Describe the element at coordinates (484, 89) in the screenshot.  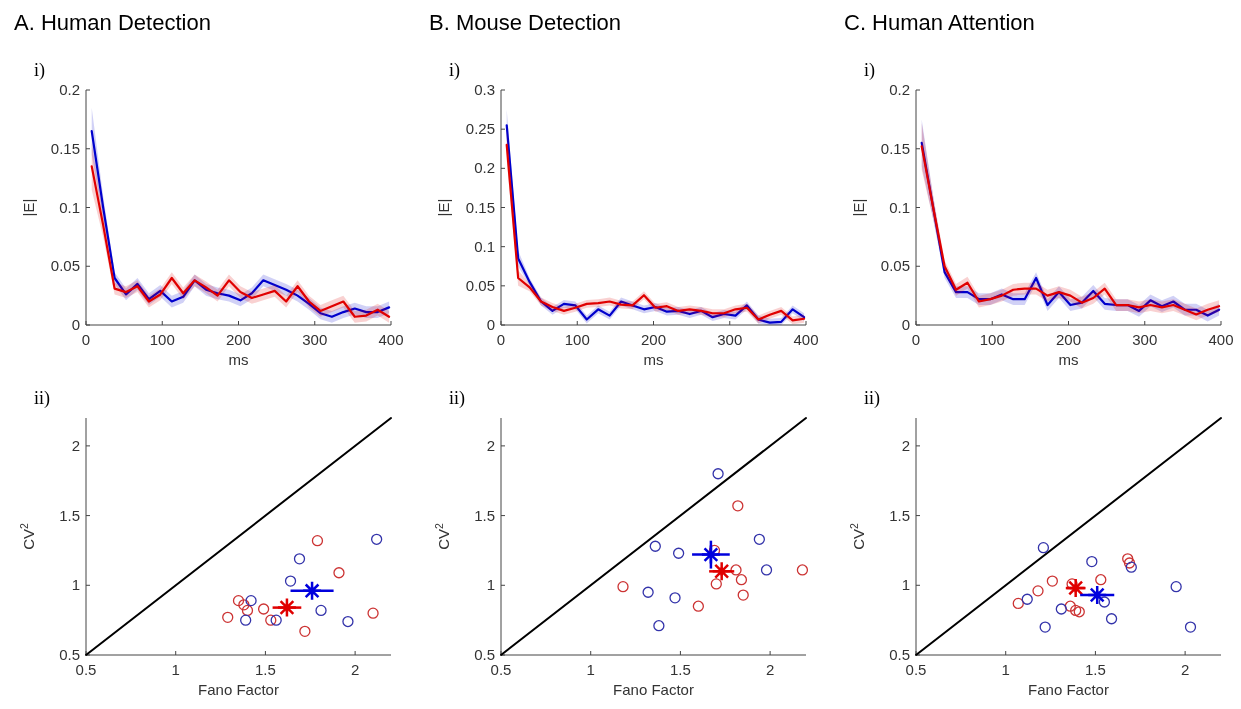
I see `y-tick-label: 0.3` at that location.